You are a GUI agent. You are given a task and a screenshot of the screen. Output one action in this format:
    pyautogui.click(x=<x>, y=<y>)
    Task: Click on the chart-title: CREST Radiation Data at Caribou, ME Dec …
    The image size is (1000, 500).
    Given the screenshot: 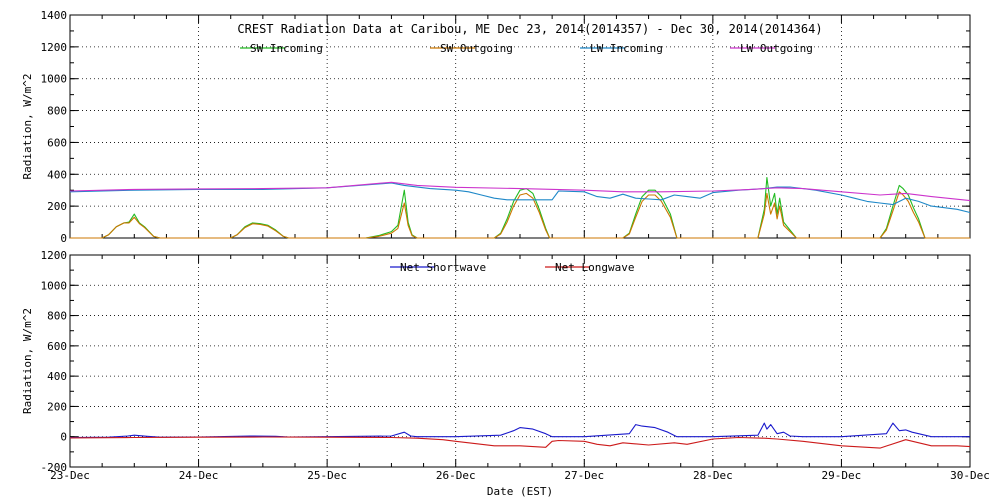 What is the action you would take?
    pyautogui.click(x=529, y=29)
    